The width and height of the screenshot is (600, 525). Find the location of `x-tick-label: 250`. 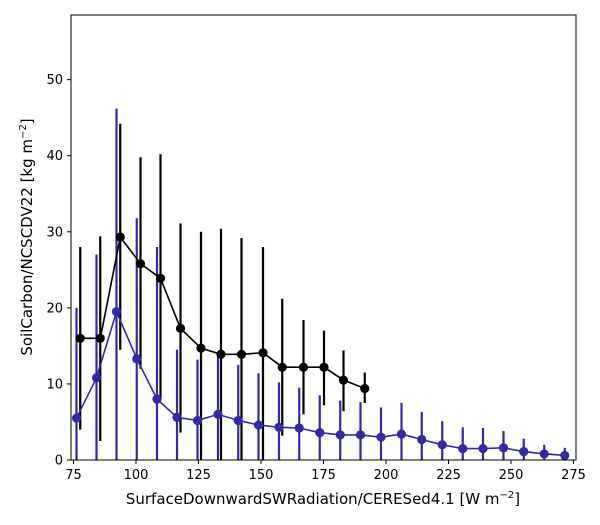

x-tick-label: 250 is located at coordinates (511, 475).